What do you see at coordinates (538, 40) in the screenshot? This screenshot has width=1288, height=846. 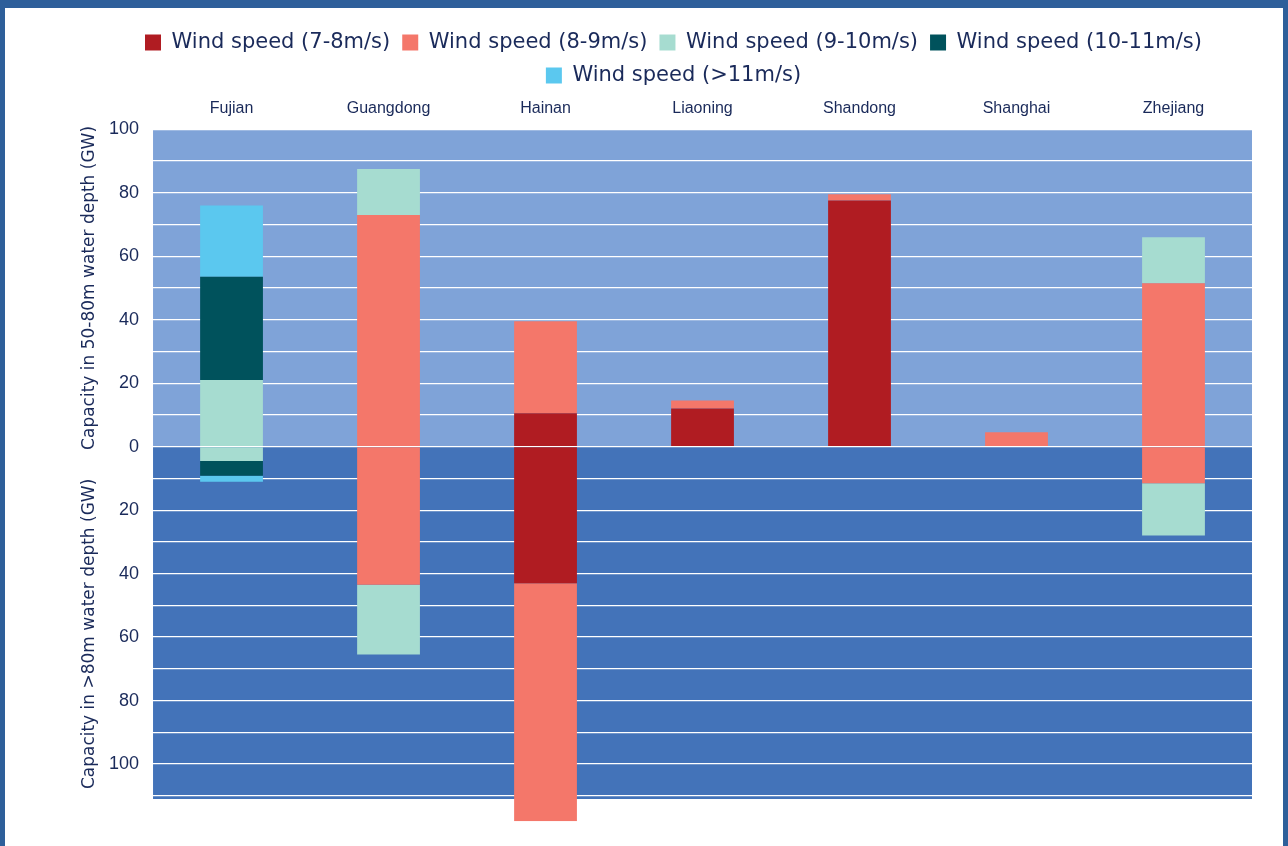 I see `legend-label: Wind speed (8-9m/s)` at bounding box center [538, 40].